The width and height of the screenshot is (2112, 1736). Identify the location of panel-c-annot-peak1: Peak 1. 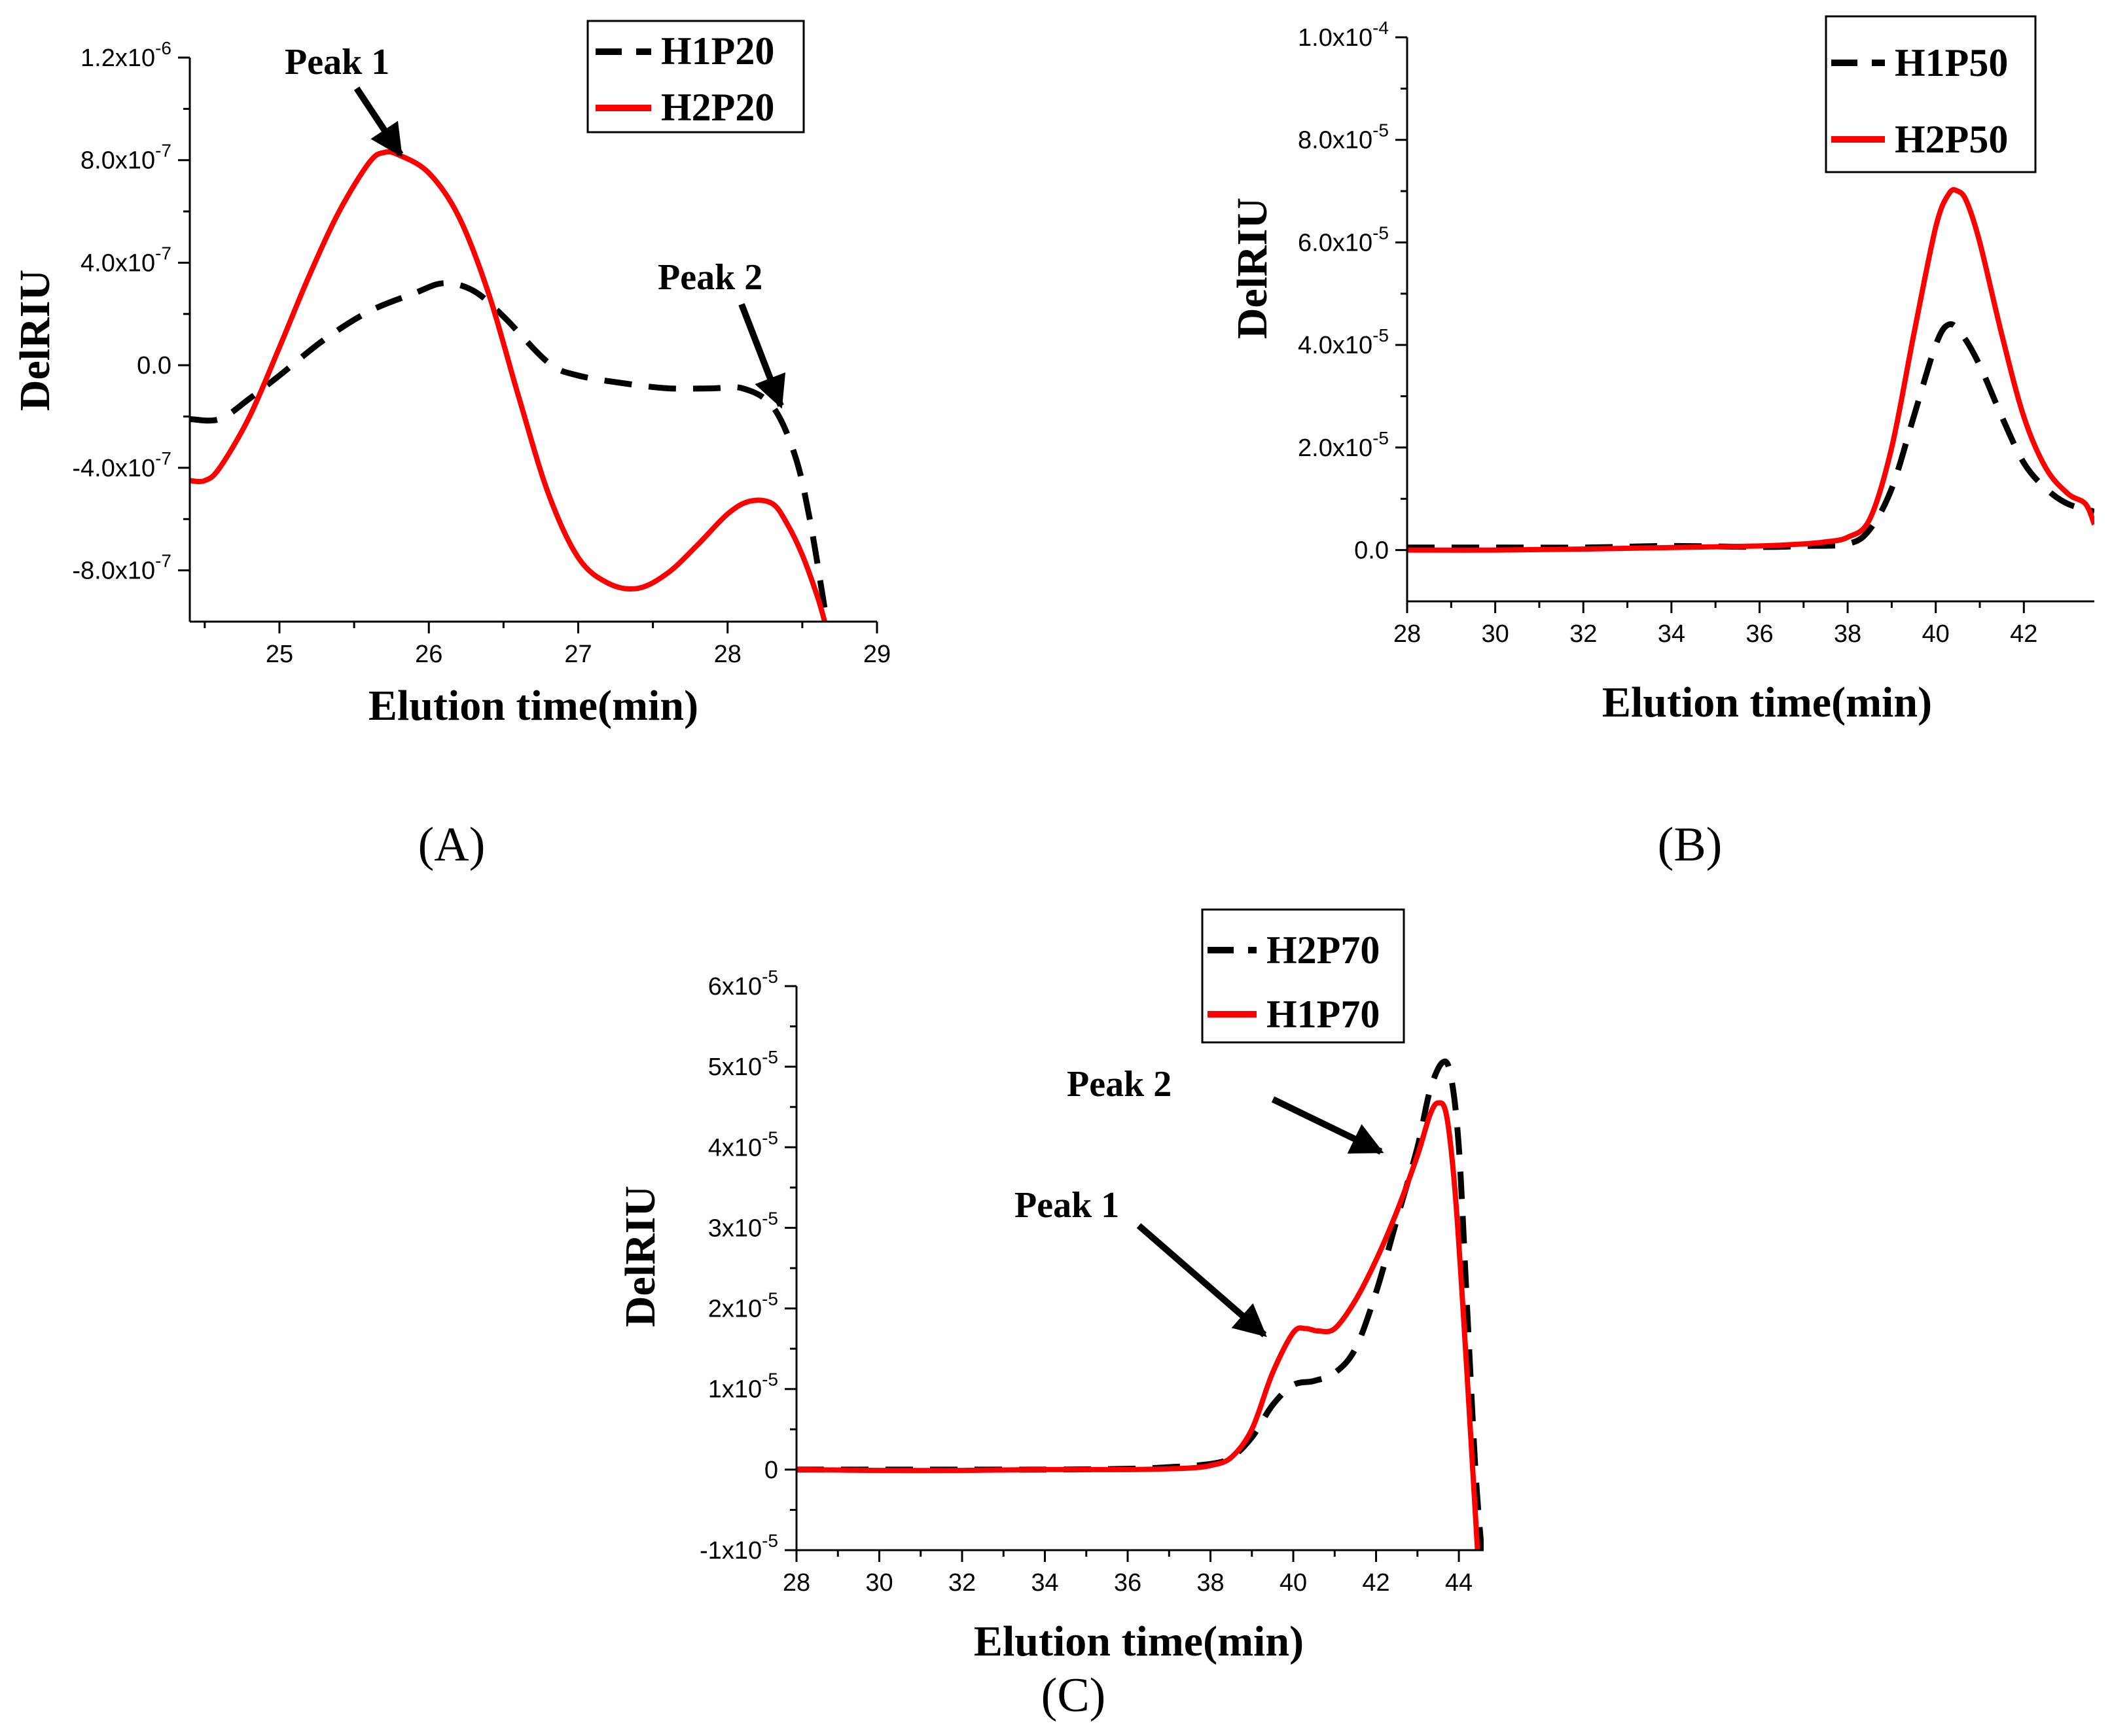
(1066, 1206).